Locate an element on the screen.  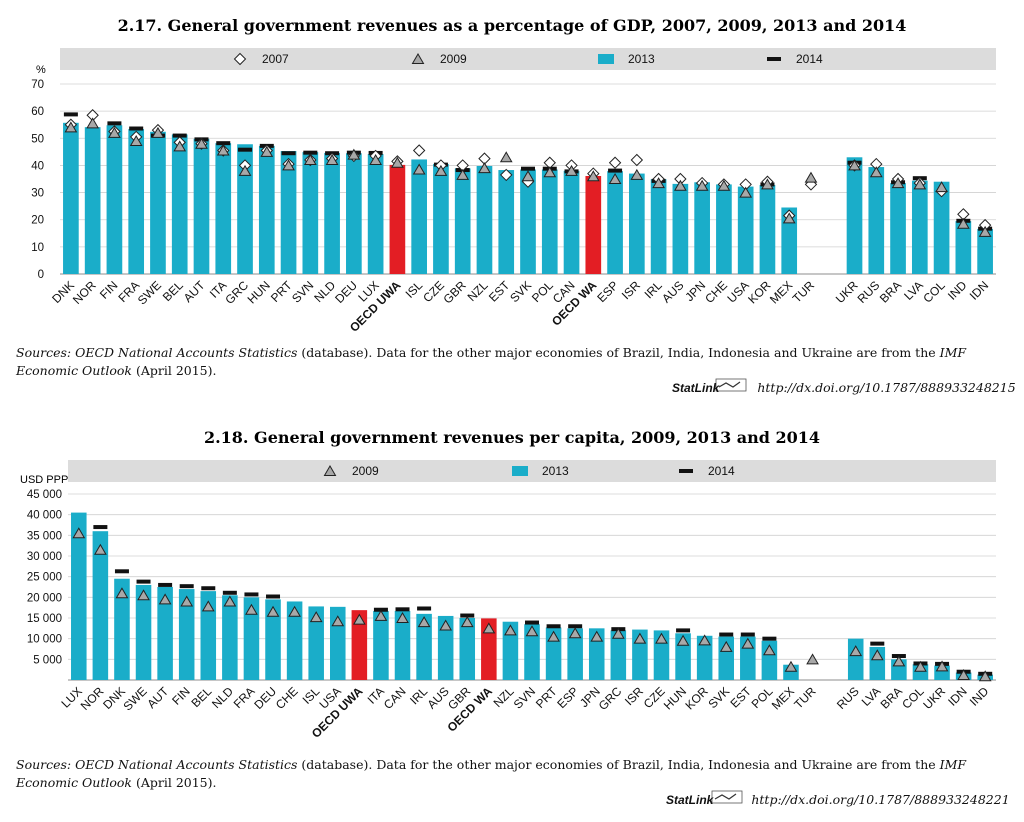
dash-2014-IRL is located at coordinates (424, 608).